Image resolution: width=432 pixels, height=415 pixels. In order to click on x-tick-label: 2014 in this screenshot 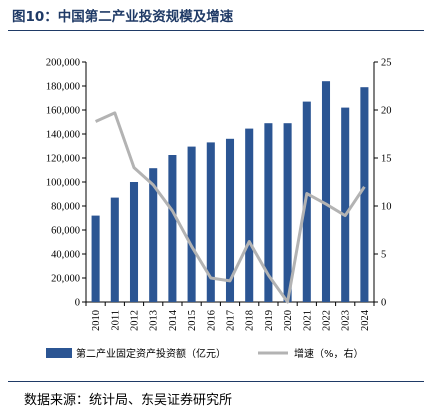, I will do `click(173, 320)`.